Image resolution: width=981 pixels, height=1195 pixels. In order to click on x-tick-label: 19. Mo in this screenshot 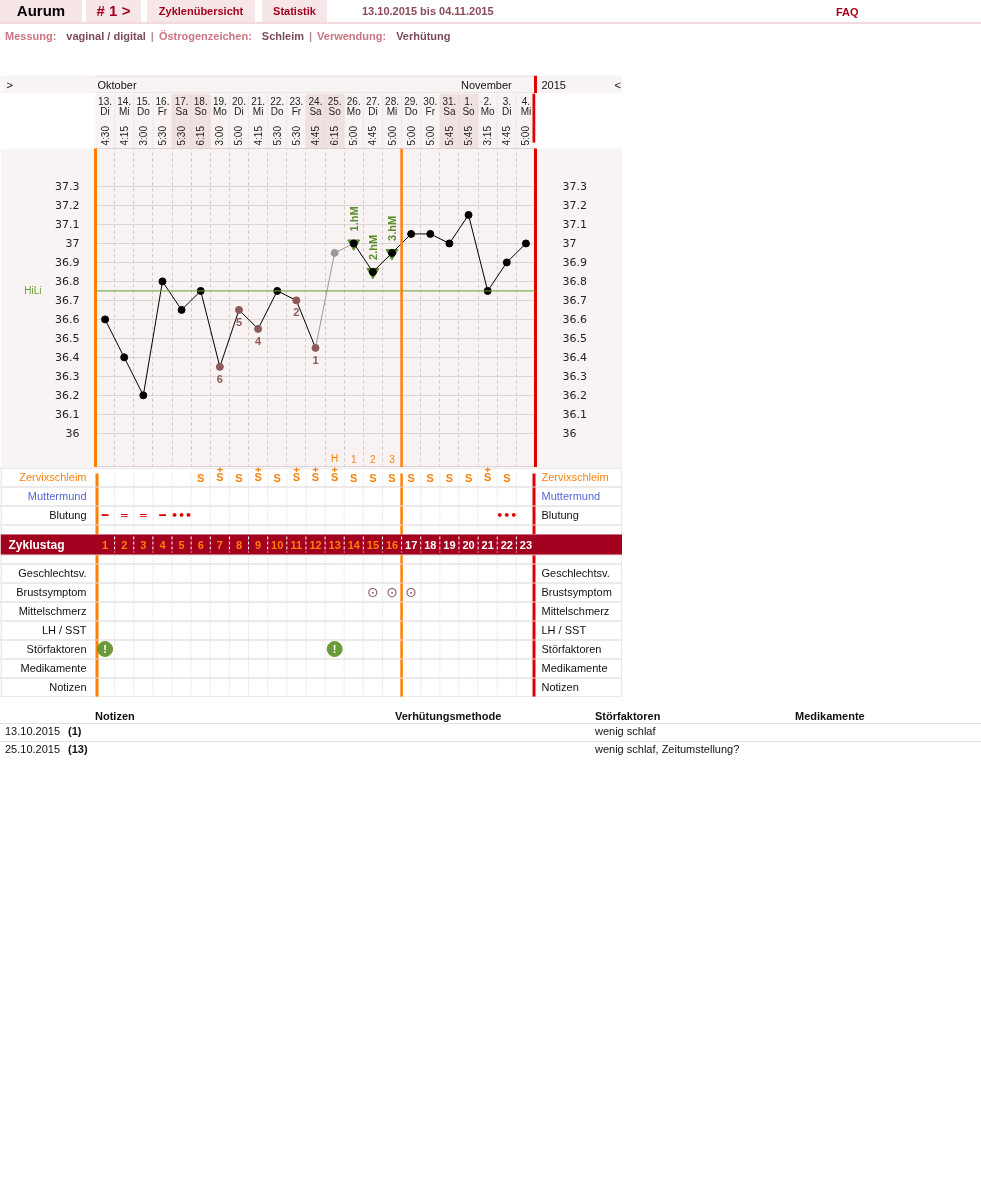, I will do `click(220, 106)`.